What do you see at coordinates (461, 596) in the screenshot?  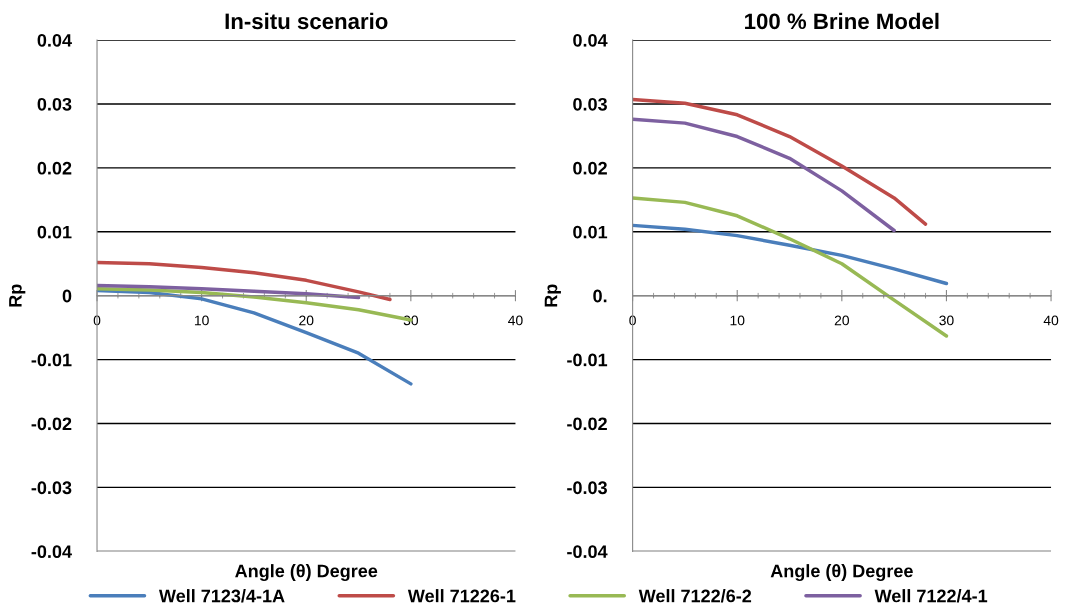 I see `legend-label: Well 71226-1` at bounding box center [461, 596].